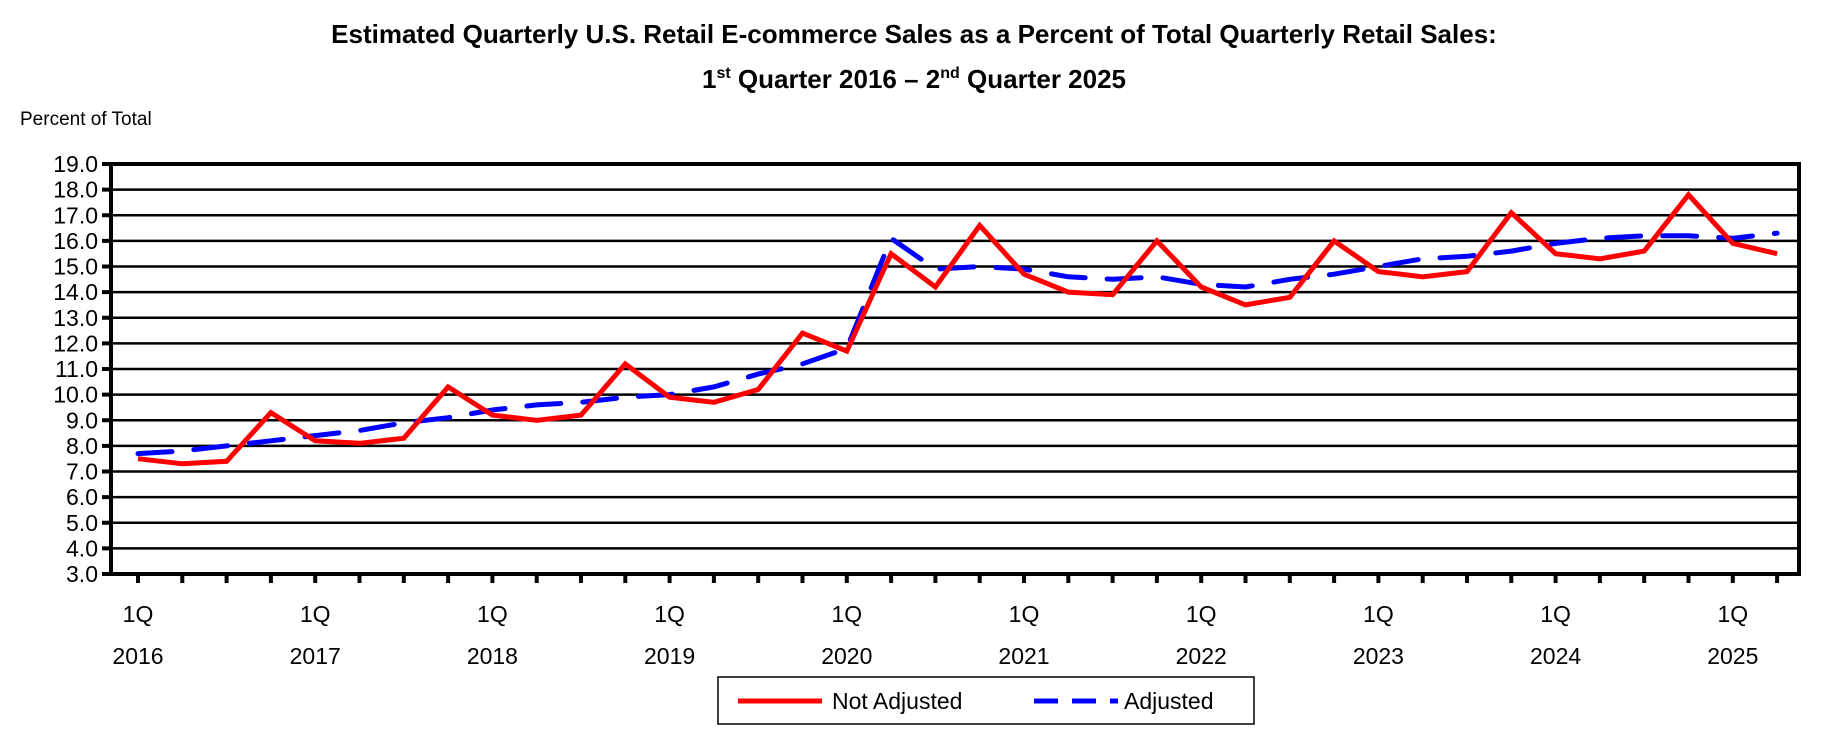 This screenshot has height=741, width=1828. What do you see at coordinates (986, 700) in the screenshot?
I see `legend: Not Adjusted Adjusted` at bounding box center [986, 700].